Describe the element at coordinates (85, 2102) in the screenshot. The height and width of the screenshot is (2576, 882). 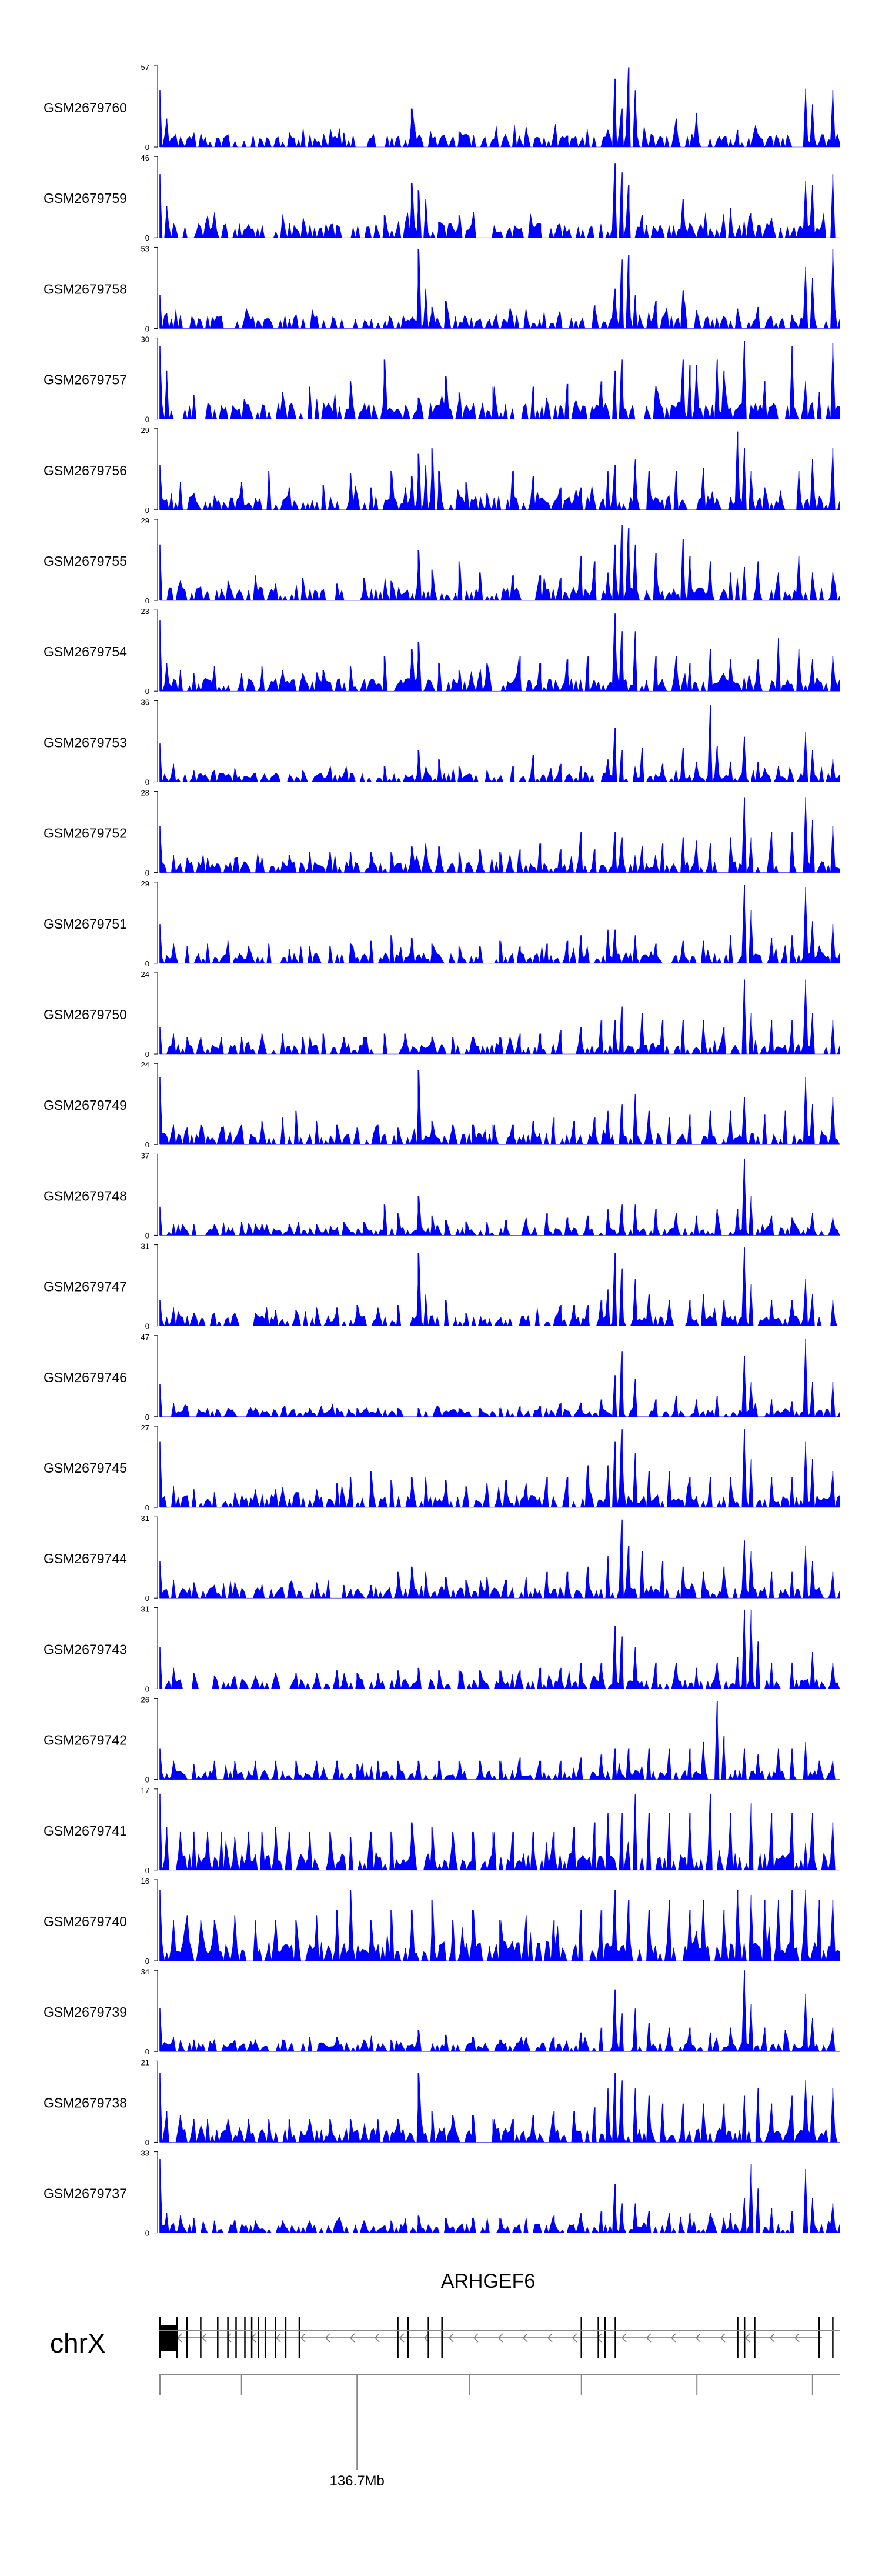
I see `track-label: GSM2679738` at that location.